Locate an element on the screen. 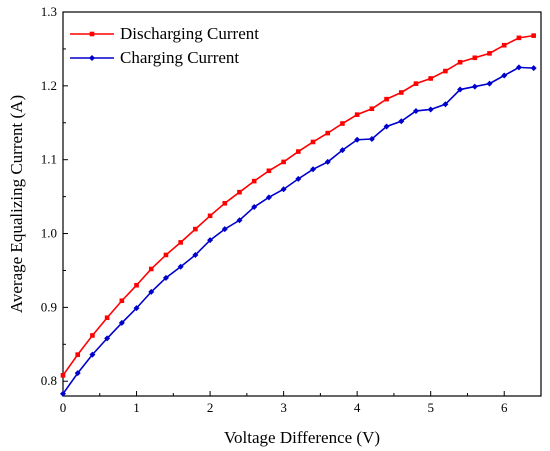 The width and height of the screenshot is (550, 451). y-tick-label: 0.9 is located at coordinates (49, 306).